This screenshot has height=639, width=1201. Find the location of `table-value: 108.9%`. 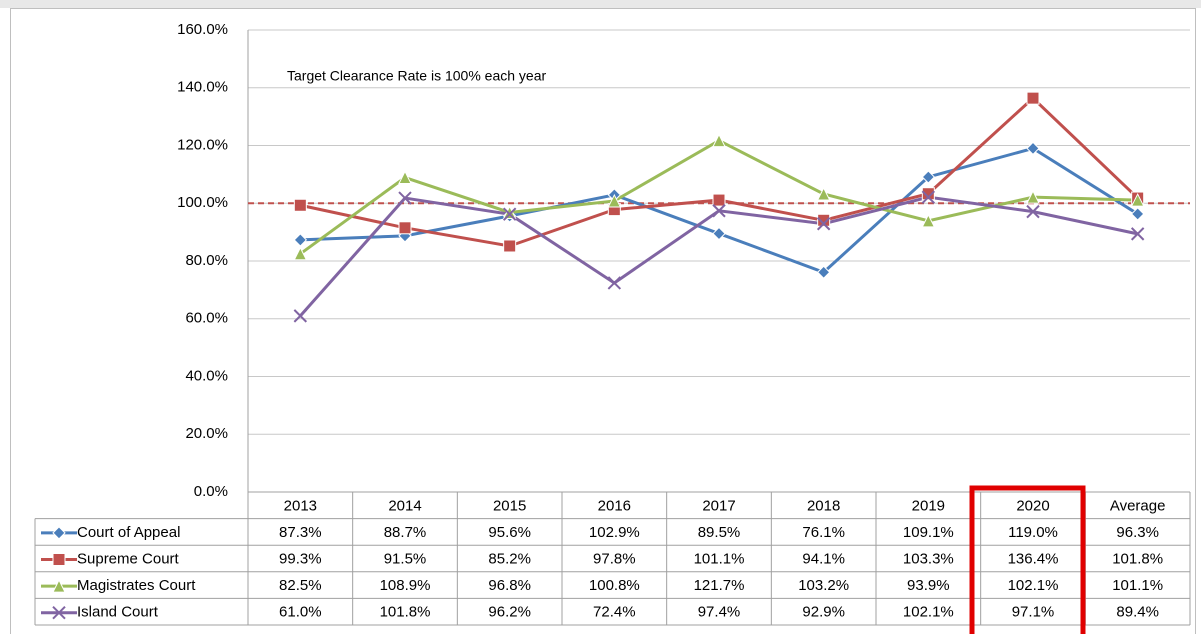

table-value: 108.9% is located at coordinates (405, 585).